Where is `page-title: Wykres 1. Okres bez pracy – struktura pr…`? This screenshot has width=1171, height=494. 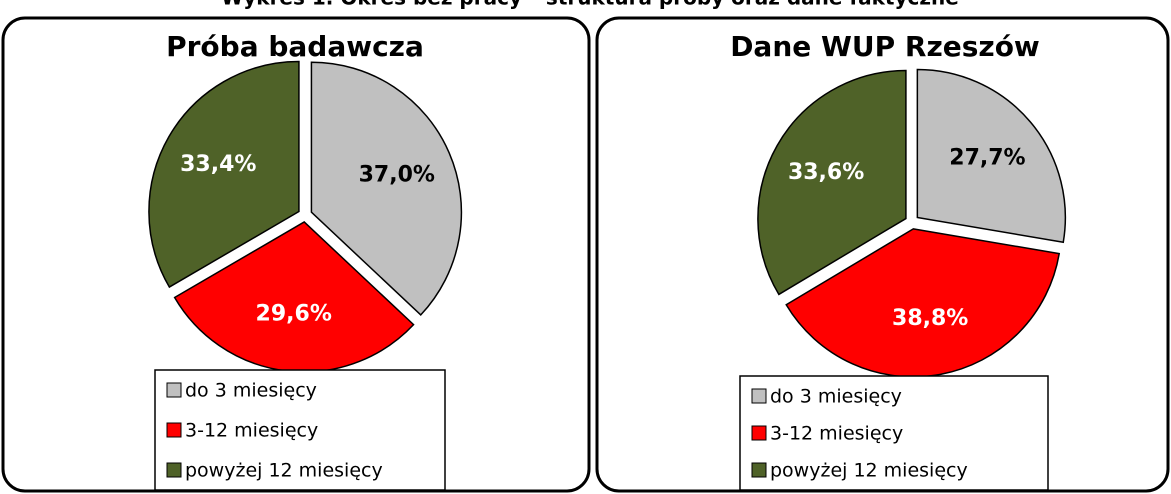 page-title: Wykres 1. Okres bez pracy – struktura pr… is located at coordinates (590, 5).